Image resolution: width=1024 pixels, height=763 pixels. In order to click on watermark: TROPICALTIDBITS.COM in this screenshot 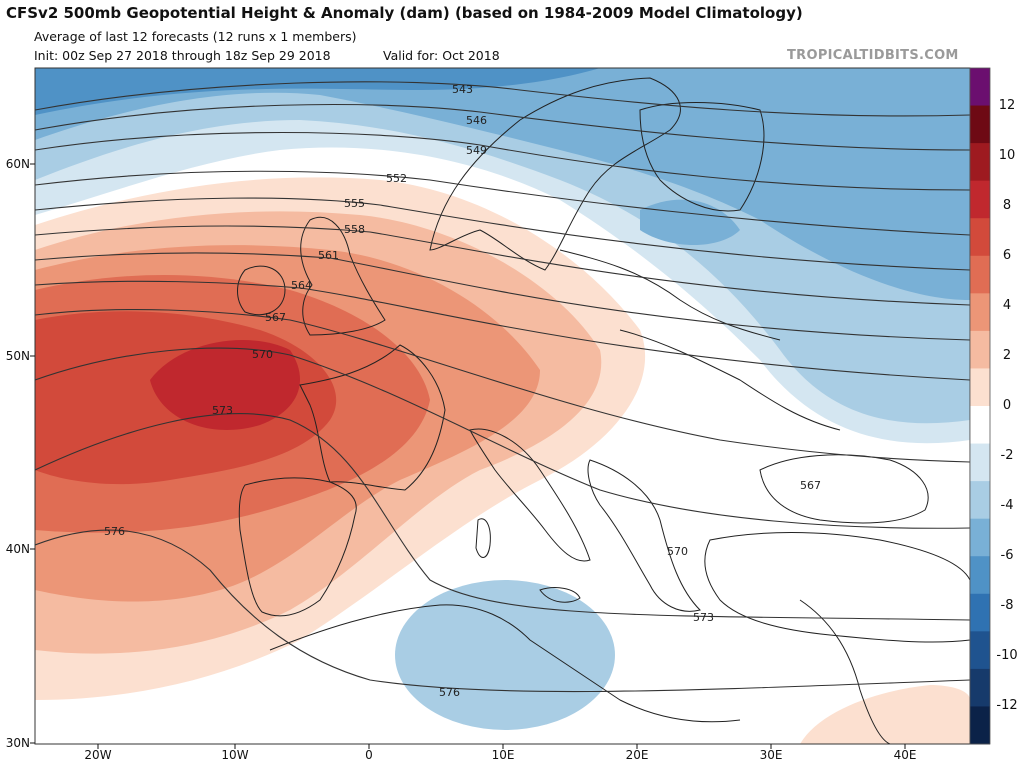, I will do `click(873, 55)`.